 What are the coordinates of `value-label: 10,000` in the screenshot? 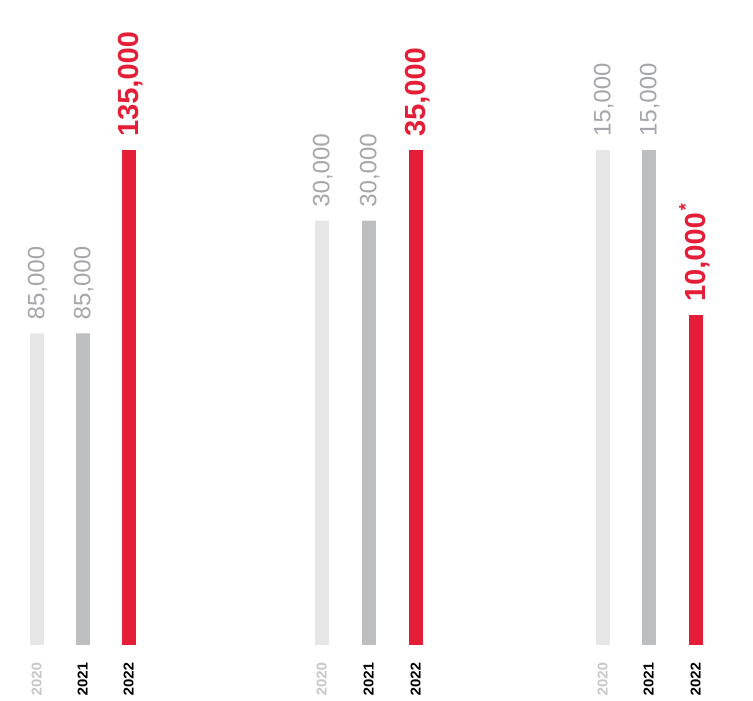 It's located at (696, 256).